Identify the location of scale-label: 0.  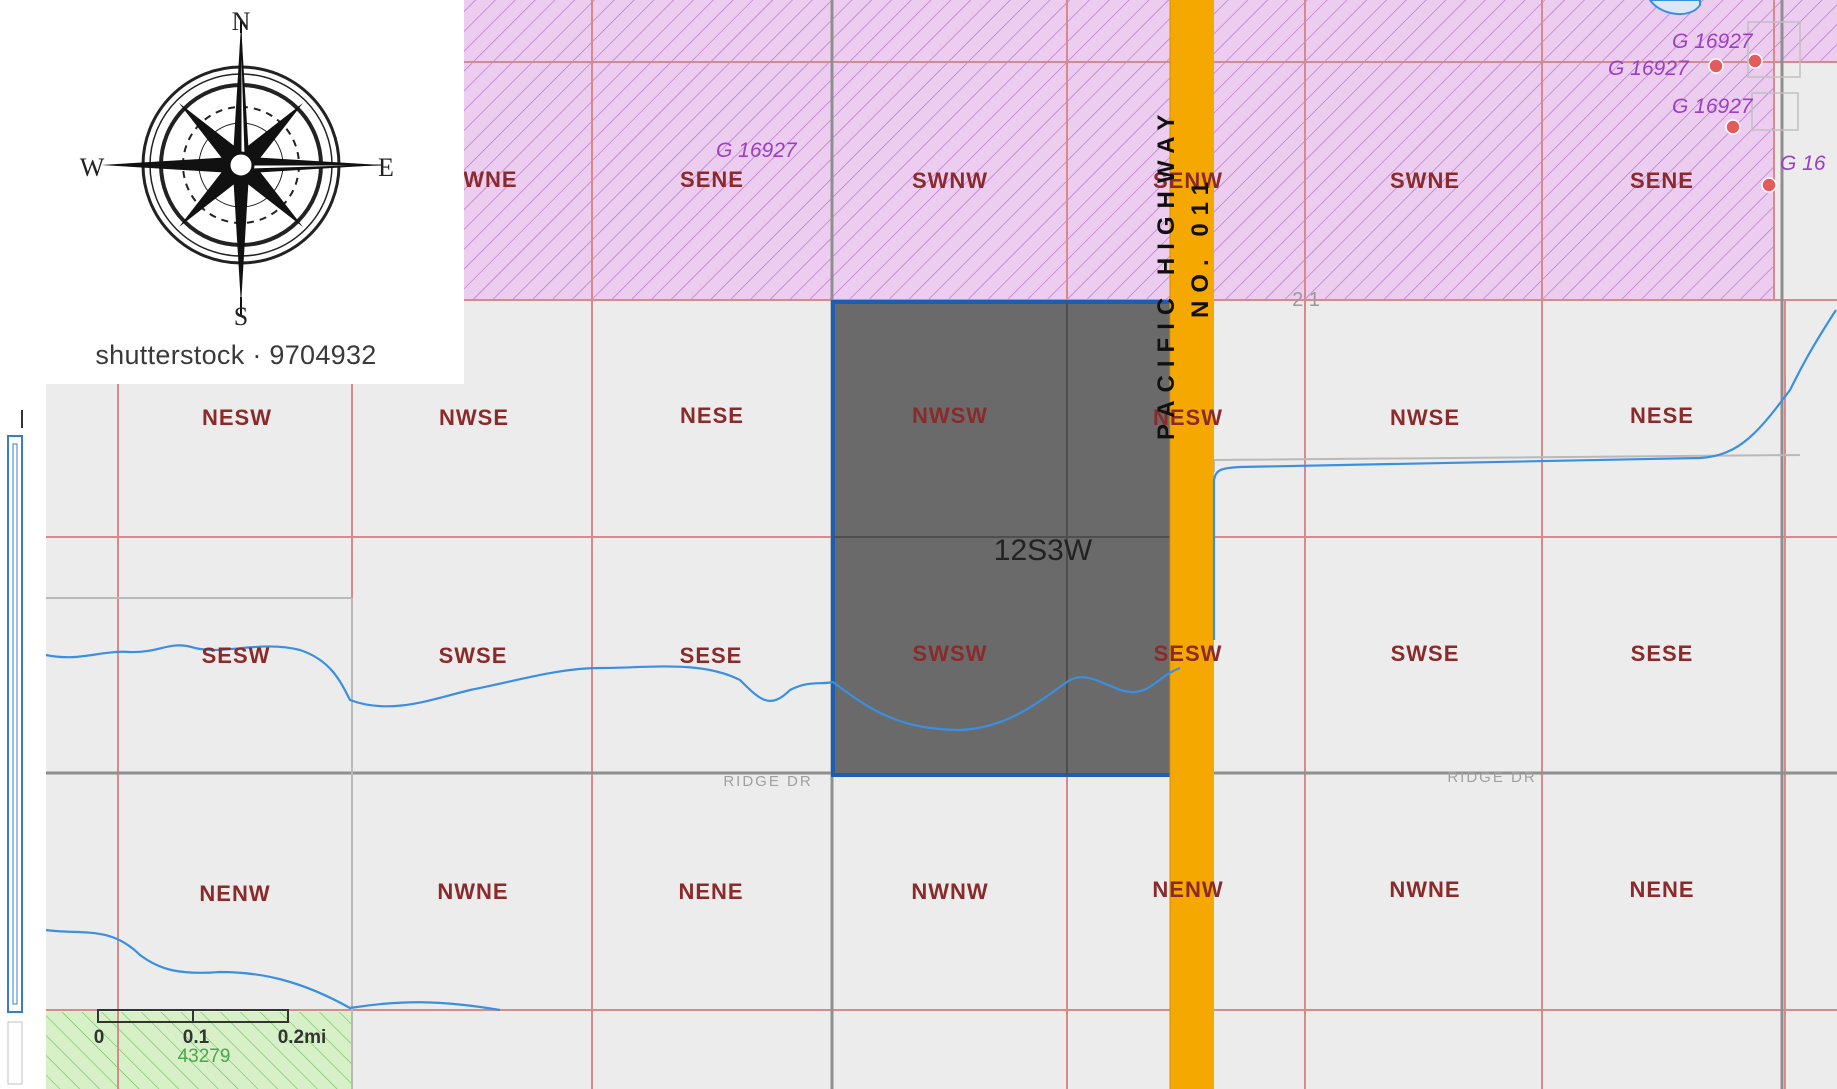
(99, 1037).